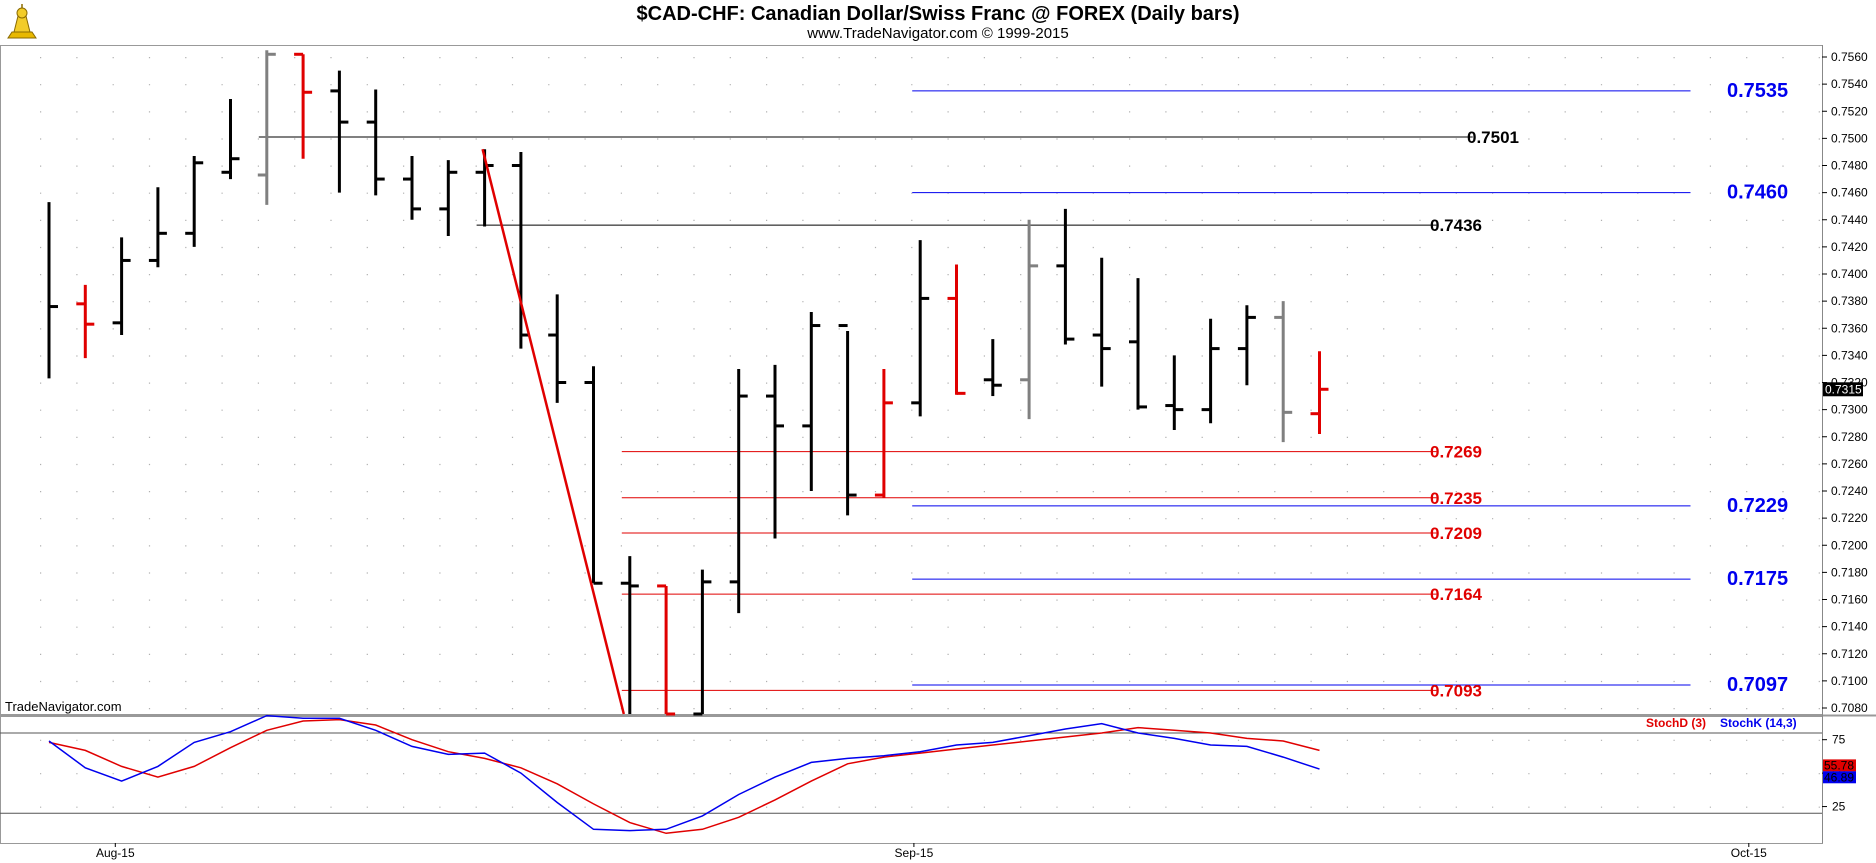 The width and height of the screenshot is (1876, 863). I want to click on legend-stochd: StochD (3), so click(1676, 723).